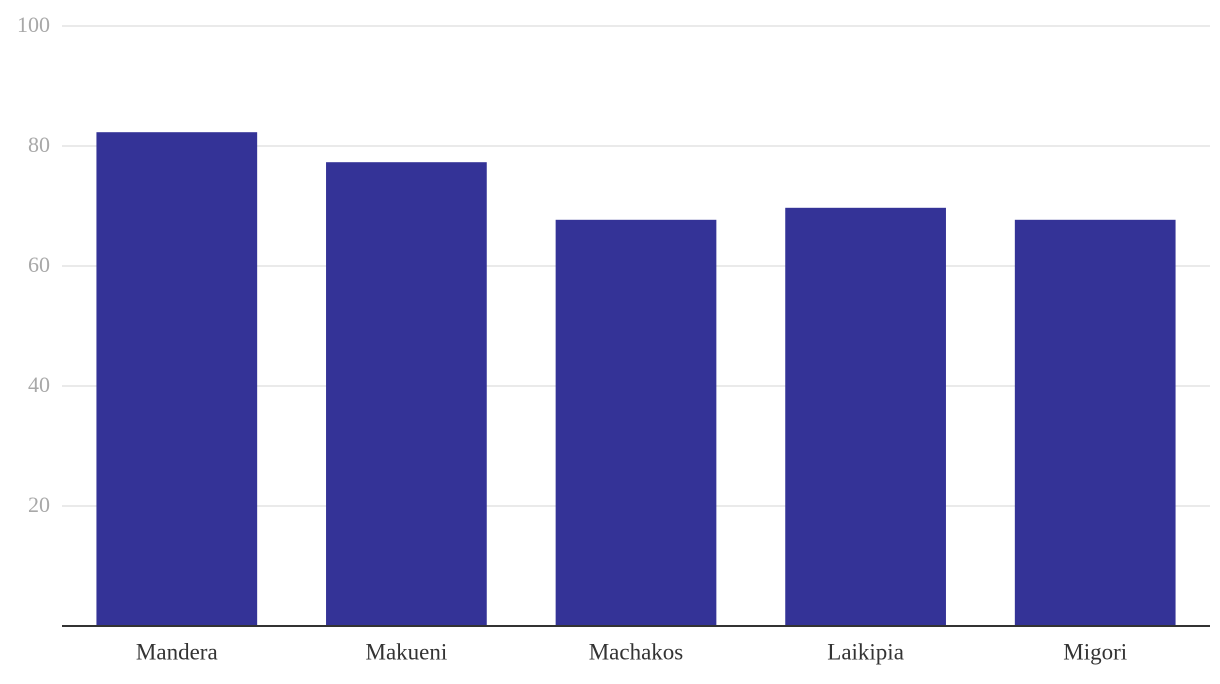 The height and width of the screenshot is (684, 1220). What do you see at coordinates (39, 144) in the screenshot?
I see `y-tick-label: 80` at bounding box center [39, 144].